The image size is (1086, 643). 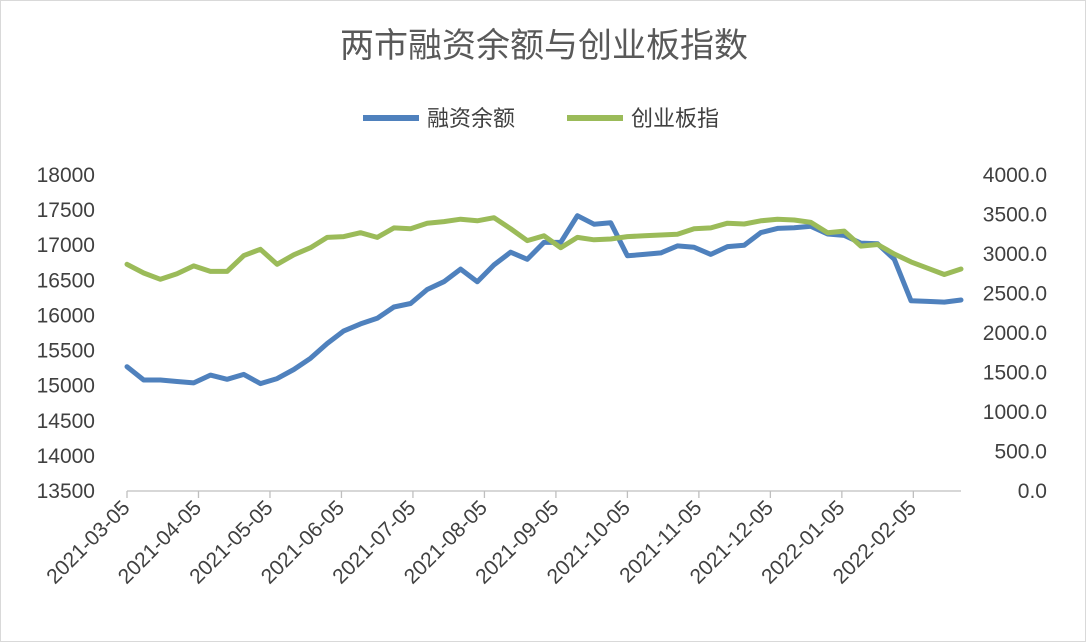 What do you see at coordinates (66, 421) in the screenshot?
I see `left-tick-label: 14500` at bounding box center [66, 421].